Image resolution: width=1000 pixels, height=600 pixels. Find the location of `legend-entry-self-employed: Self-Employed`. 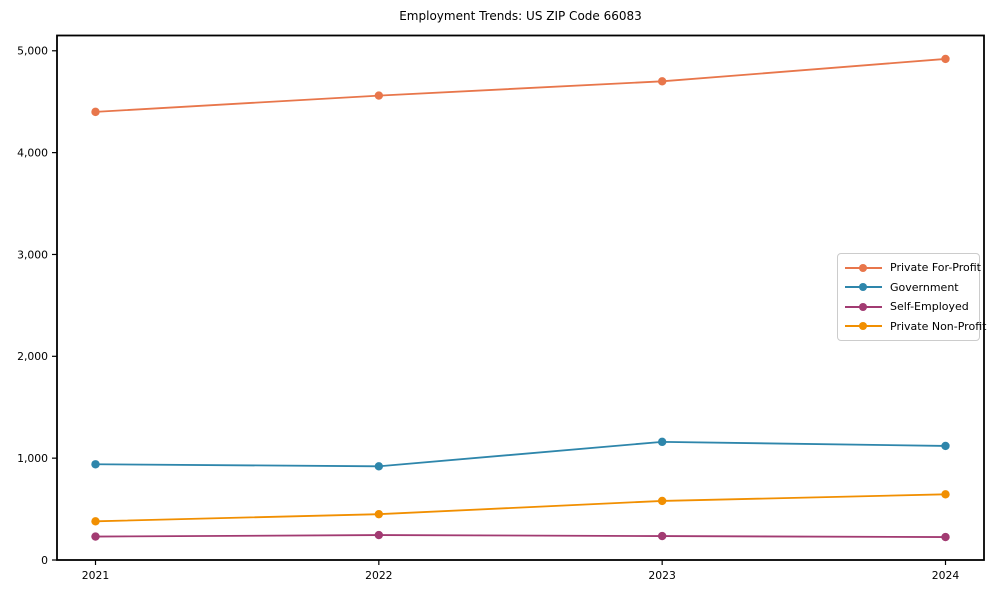

legend-entry-self-employed: Self-Employed is located at coordinates (908, 307).